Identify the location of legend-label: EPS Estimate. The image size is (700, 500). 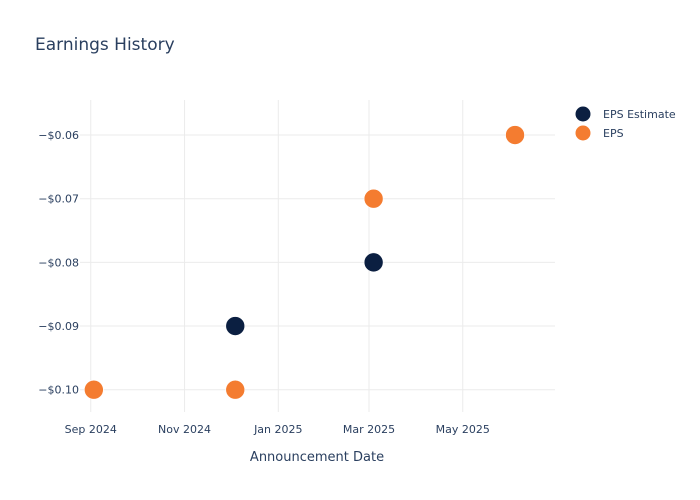
(639, 114).